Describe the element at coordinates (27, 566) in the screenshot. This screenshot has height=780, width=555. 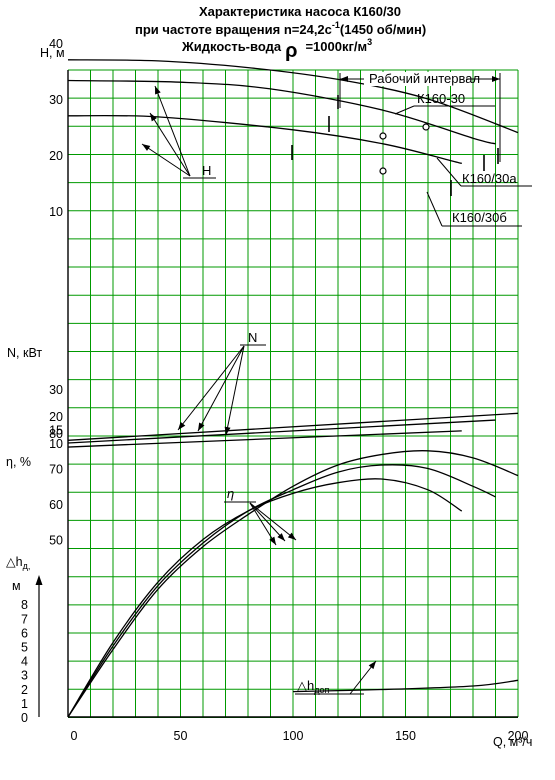
I see `y-axis-label-dh-sub: д,` at that location.